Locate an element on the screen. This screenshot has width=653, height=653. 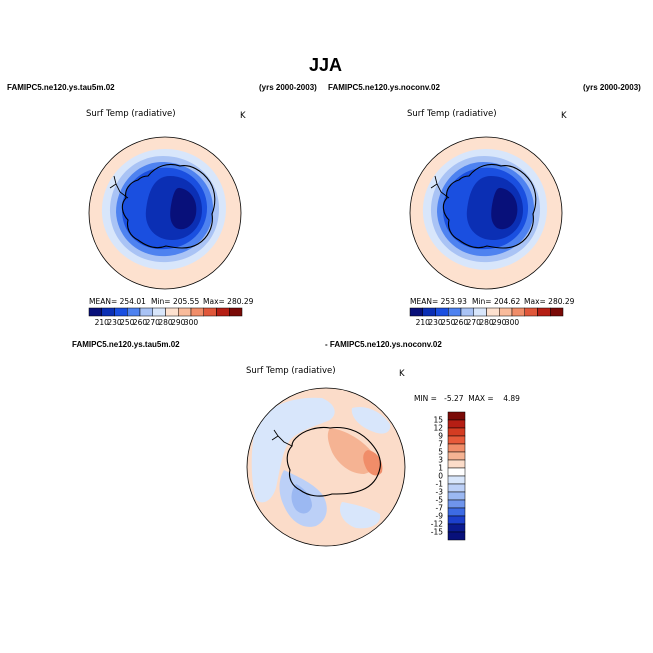
panel2-mean: MEAN= 253.93 is located at coordinates (438, 301).